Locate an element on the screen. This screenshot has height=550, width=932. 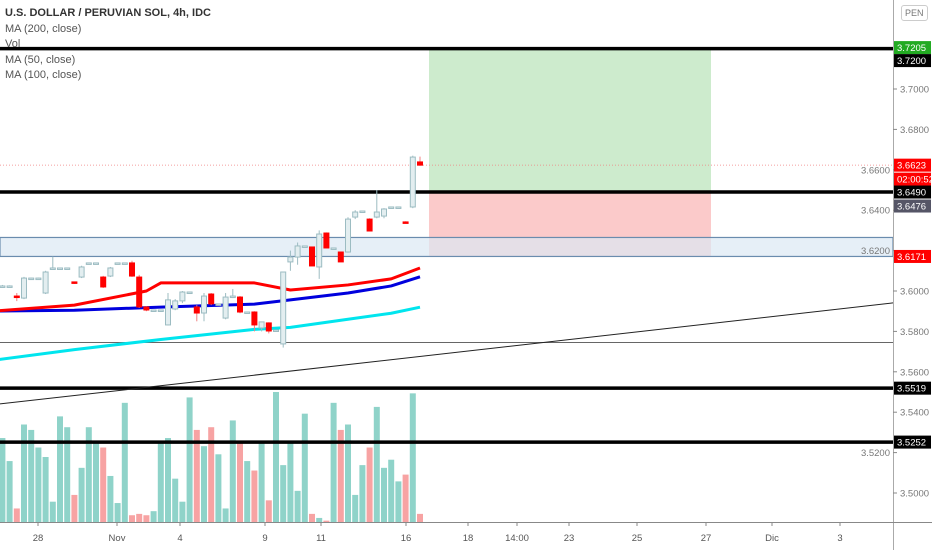
indicator-vol: Vol is located at coordinates (13, 44).